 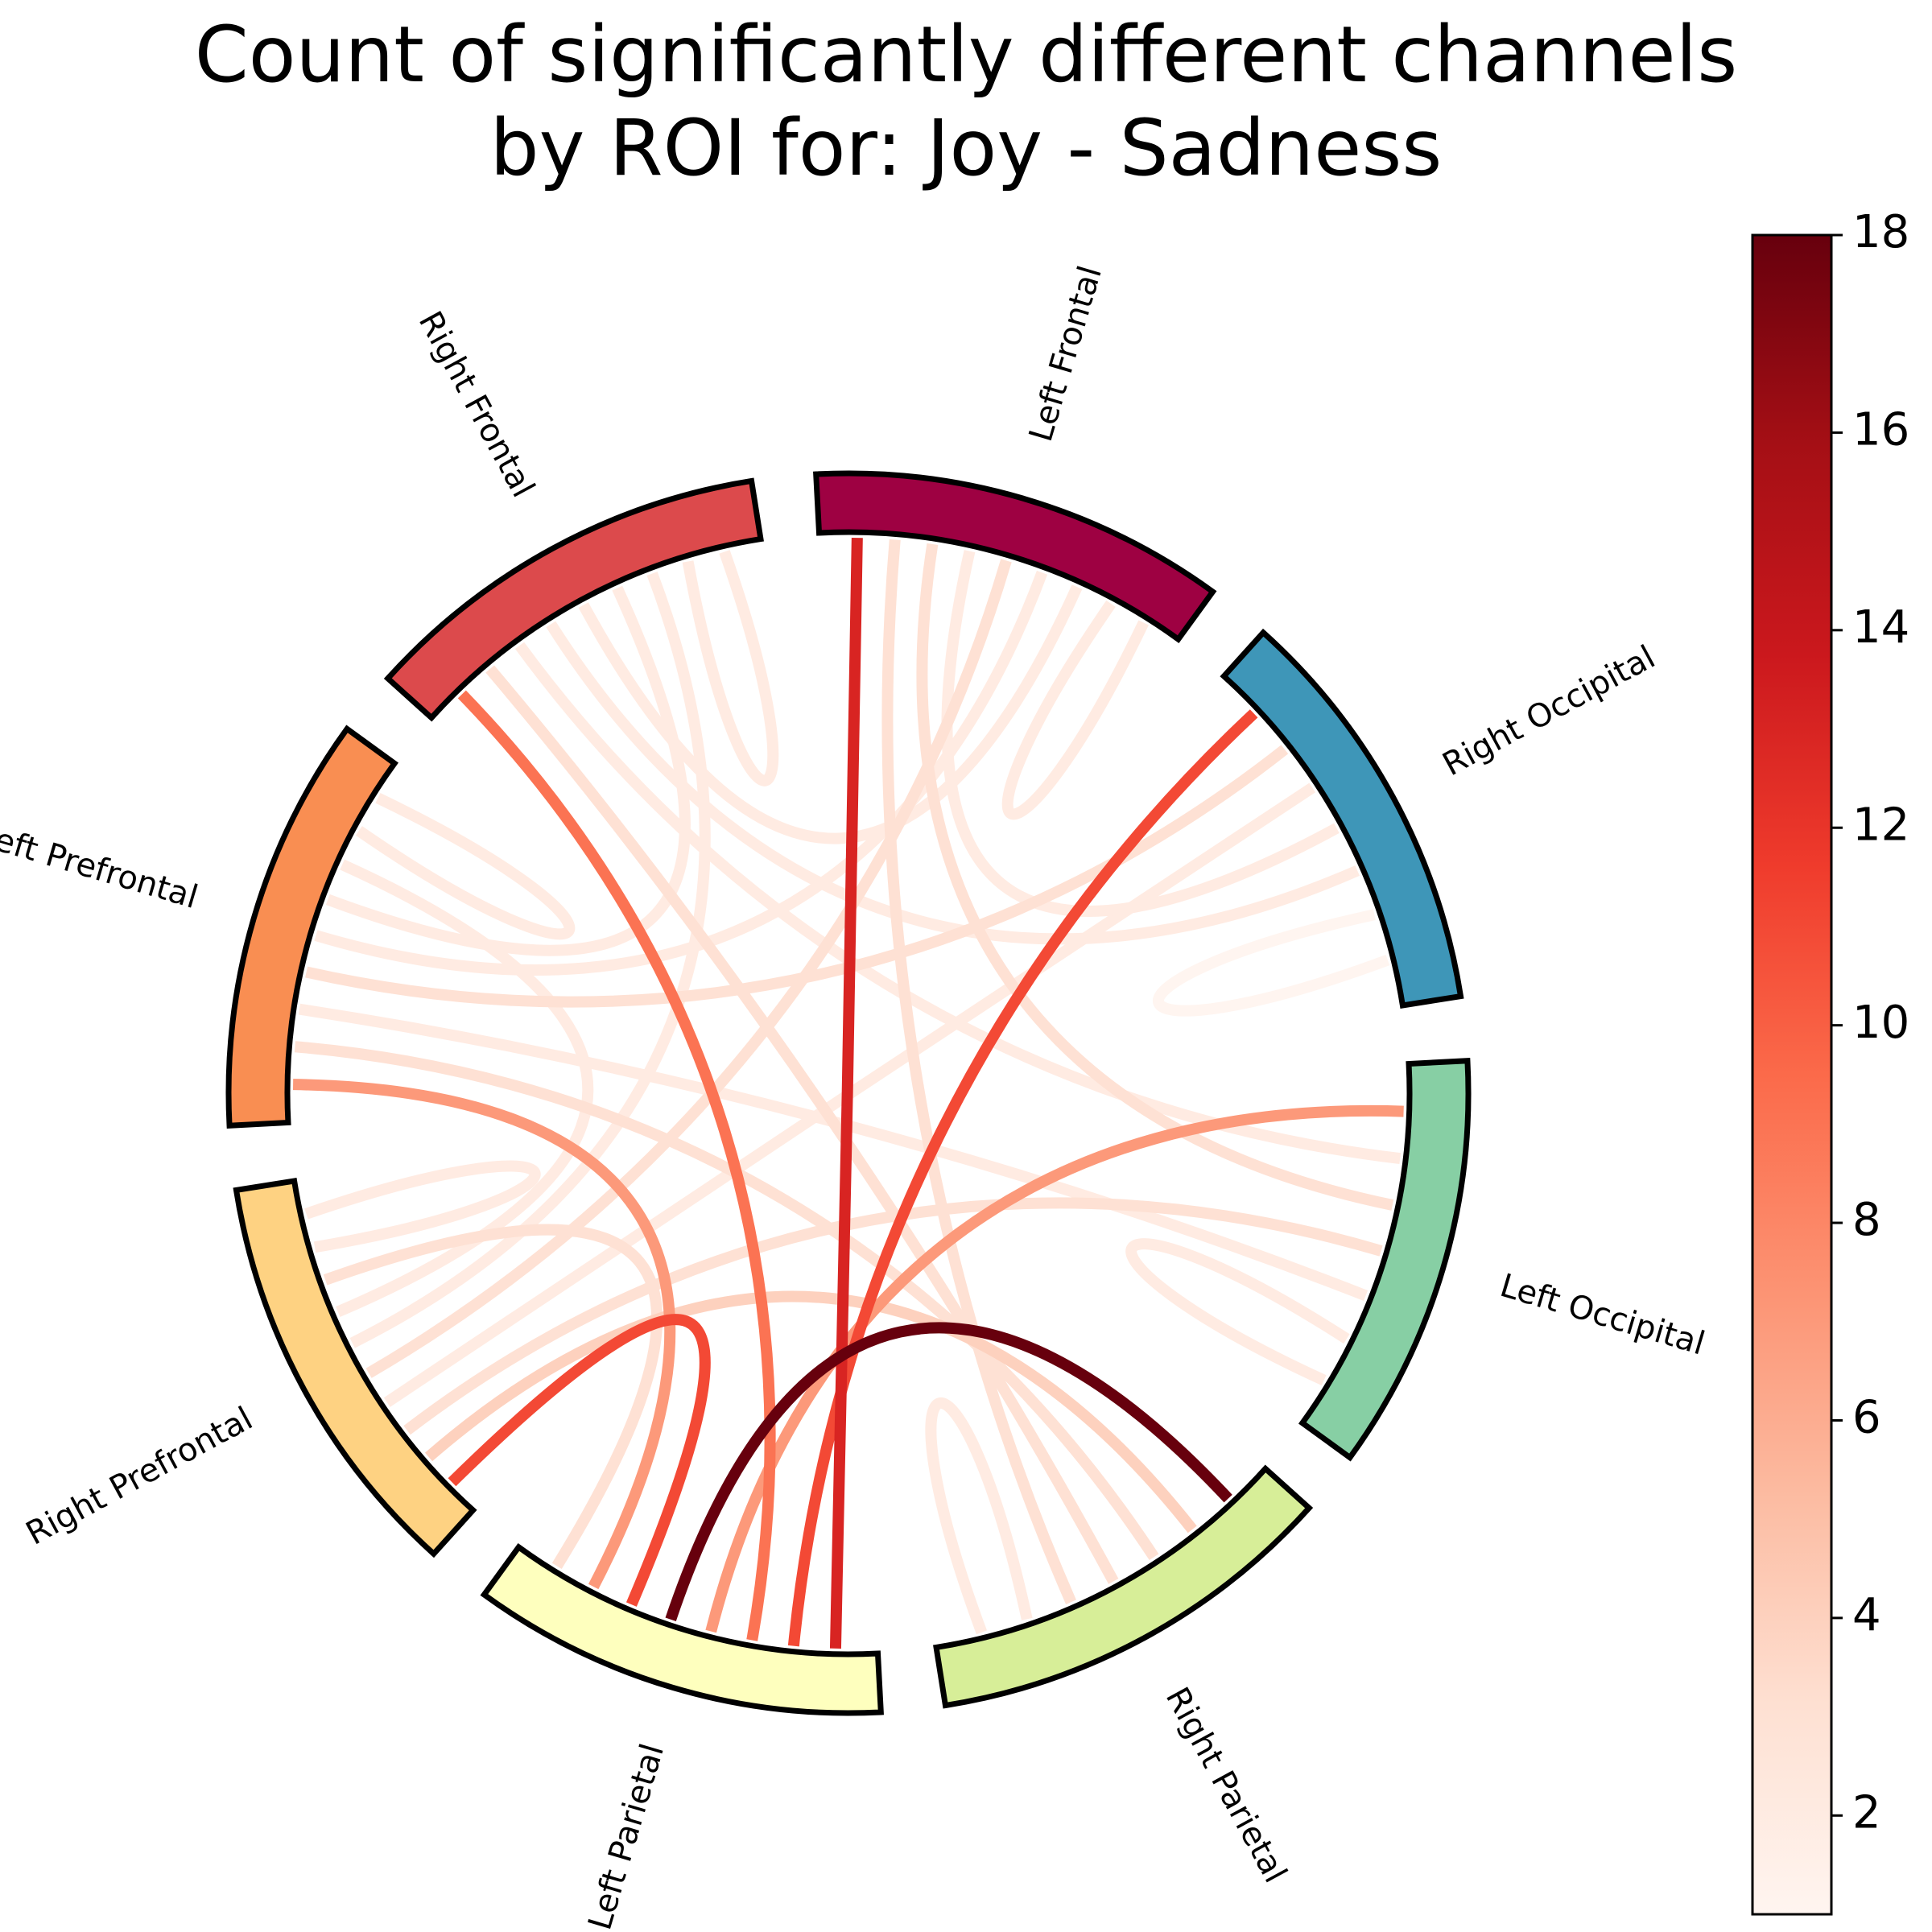 What do you see at coordinates (1385, 1260) in the screenshot?
I see `roi-arc-left-occipital` at bounding box center [1385, 1260].